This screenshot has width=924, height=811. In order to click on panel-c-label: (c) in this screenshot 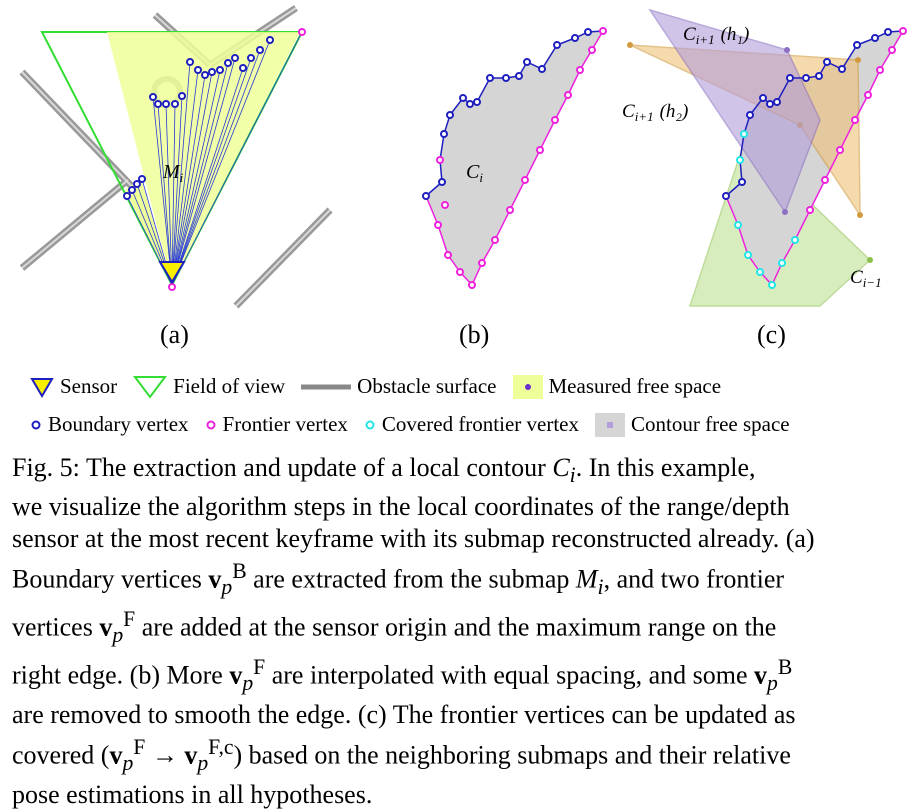, I will do `click(771, 334)`.